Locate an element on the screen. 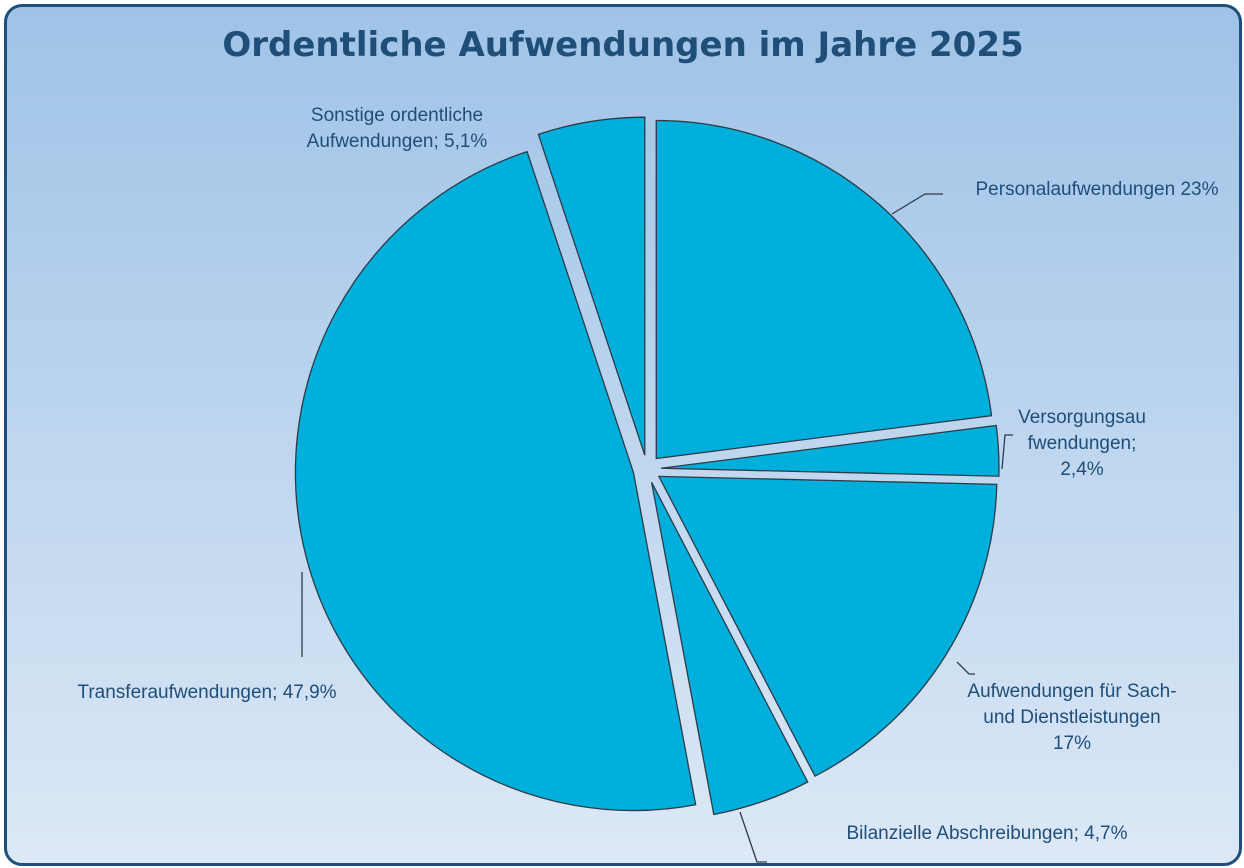 This screenshot has width=1244, height=868. slice-label: Transferaufwendungen; 47,9% is located at coordinates (207, 693).